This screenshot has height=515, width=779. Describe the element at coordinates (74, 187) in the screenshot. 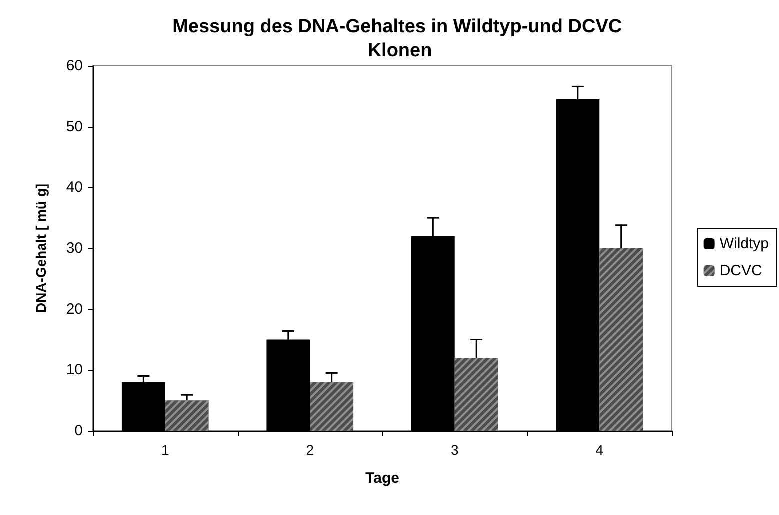

I see `y-tick-label: 40` at that location.